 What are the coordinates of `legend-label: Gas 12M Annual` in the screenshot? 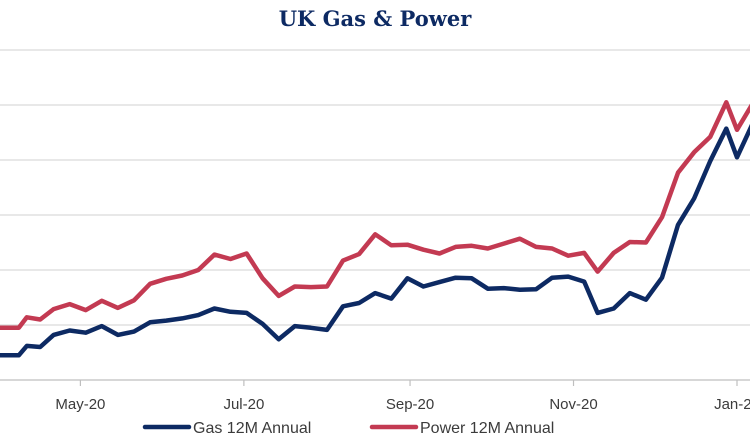 It's located at (252, 428).